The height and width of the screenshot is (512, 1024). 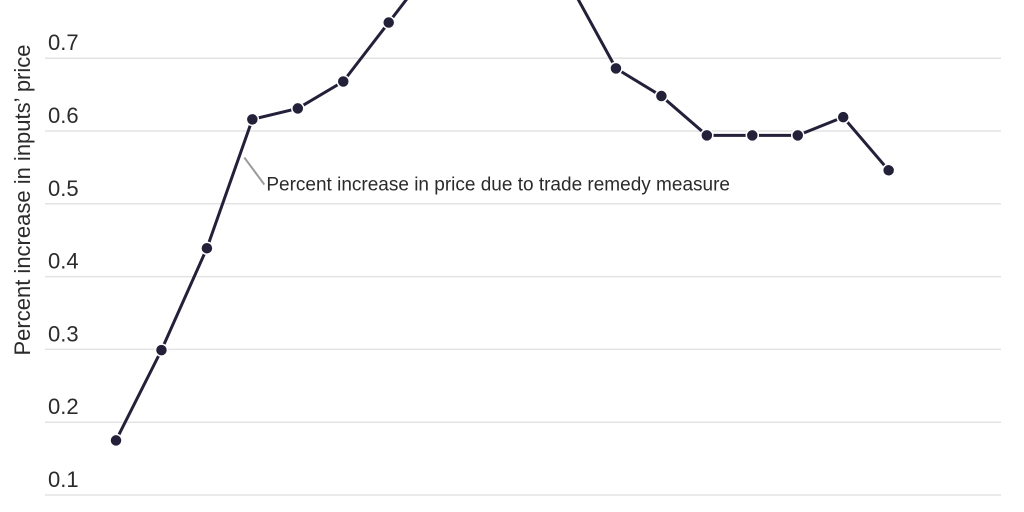 I want to click on y-tick-label: 0.5, so click(x=63, y=188).